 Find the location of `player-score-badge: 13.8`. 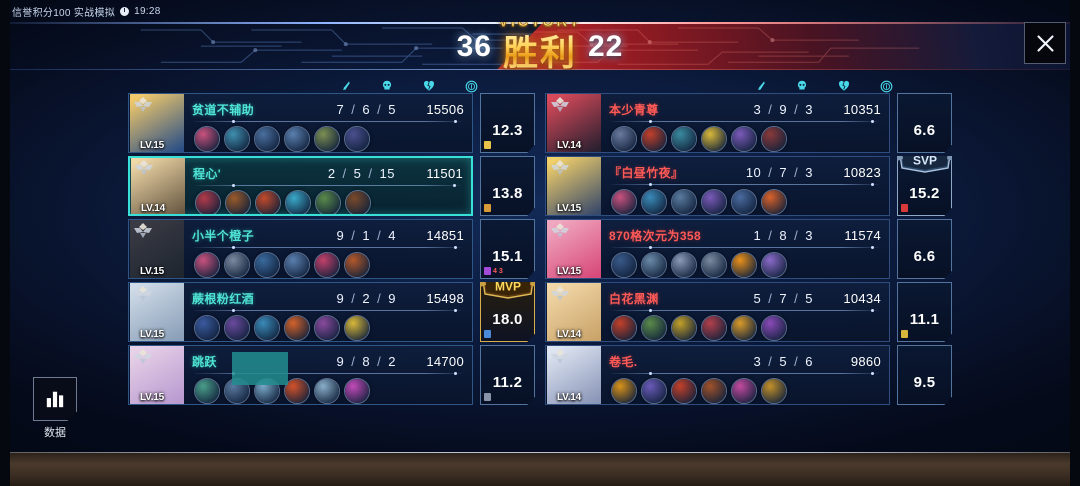

player-score-badge: 13.8 is located at coordinates (507, 186).